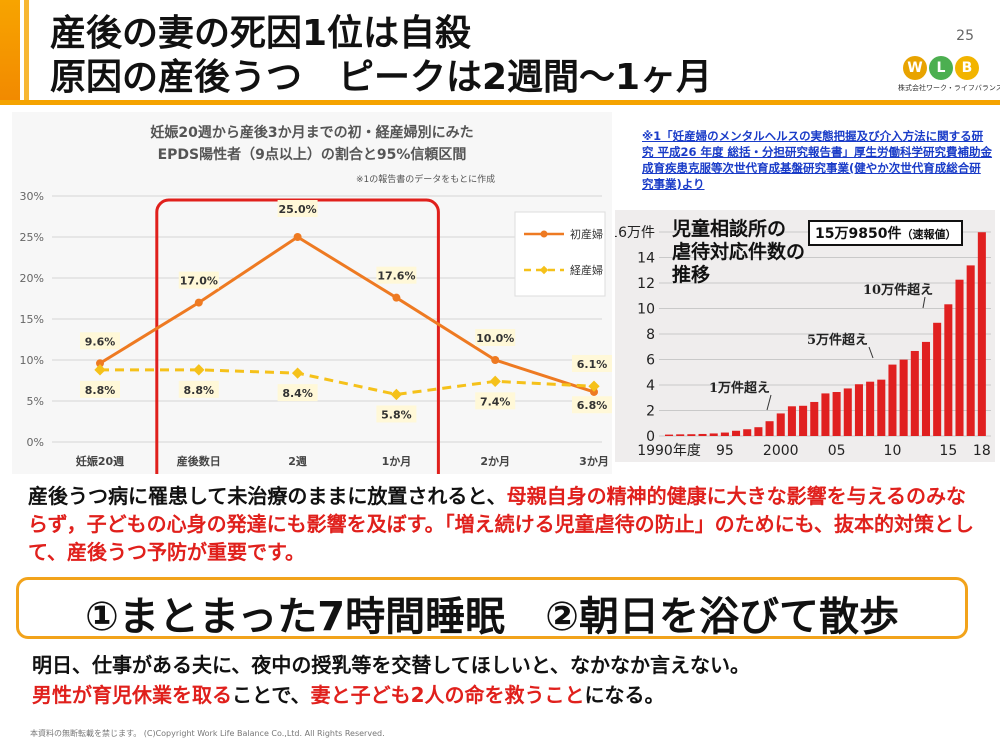 The width and height of the screenshot is (1000, 750). What do you see at coordinates (32, 360) in the screenshot?
I see `y-tick-label: 10%` at bounding box center [32, 360].